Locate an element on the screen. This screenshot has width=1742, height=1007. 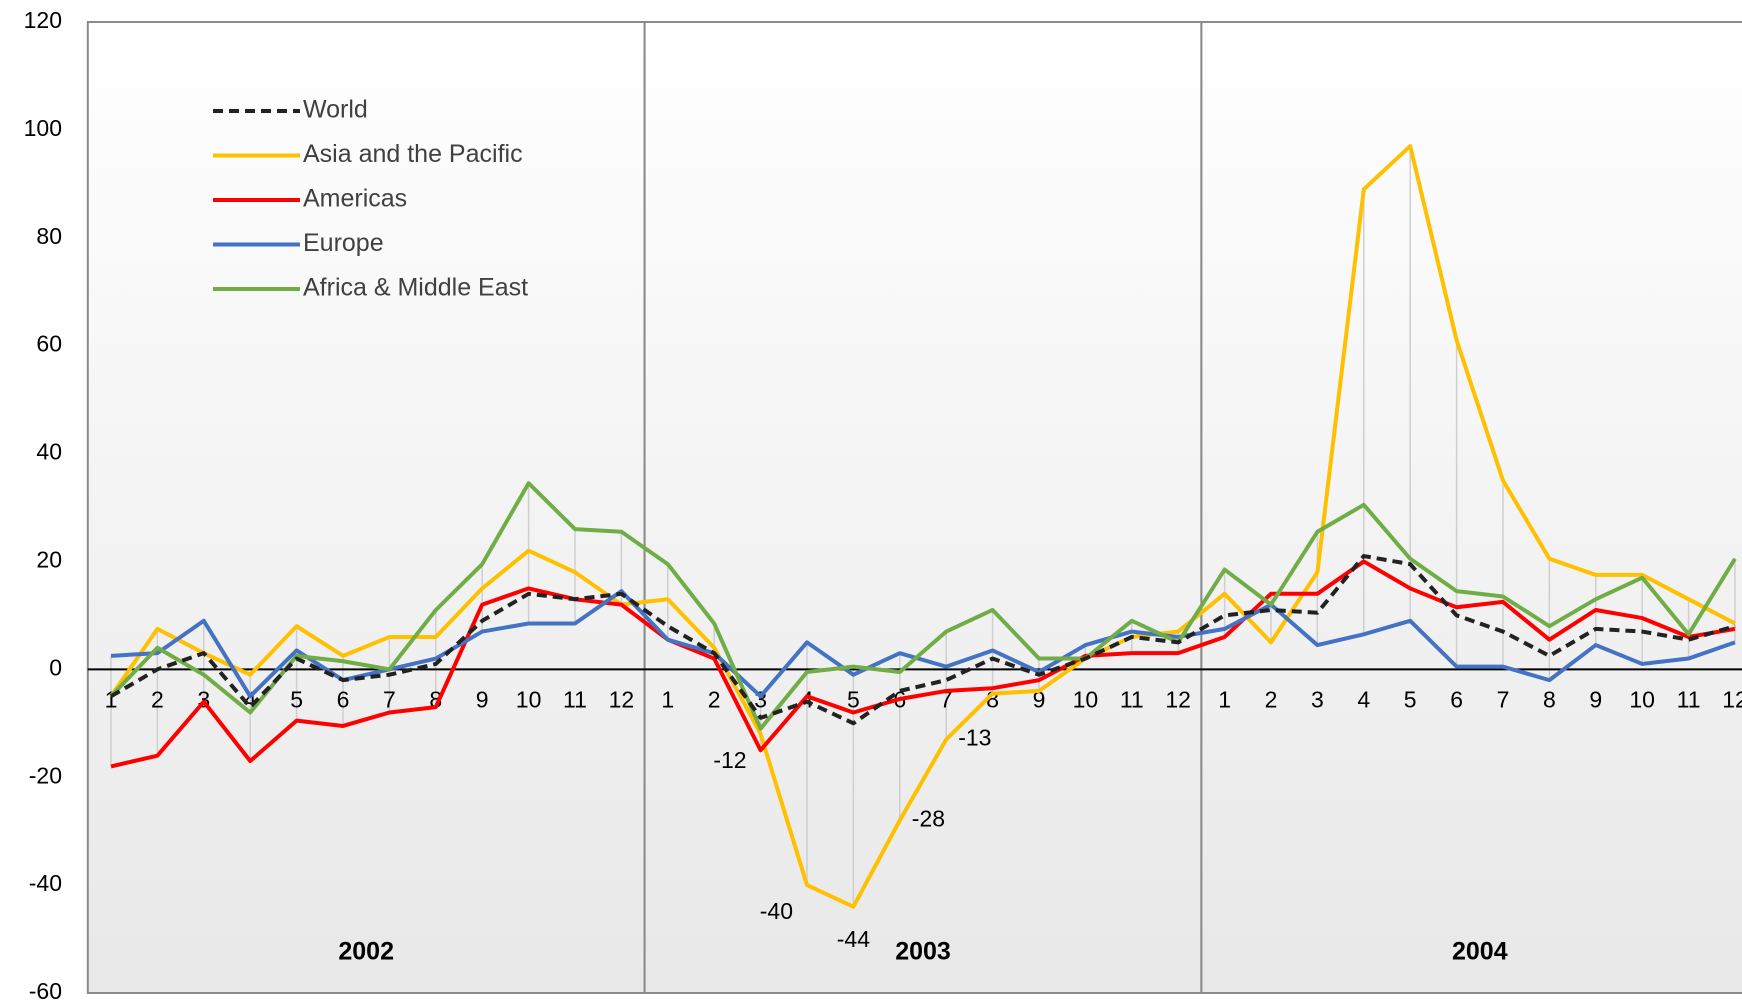
y-tick-label: 120 is located at coordinates (43, 20).